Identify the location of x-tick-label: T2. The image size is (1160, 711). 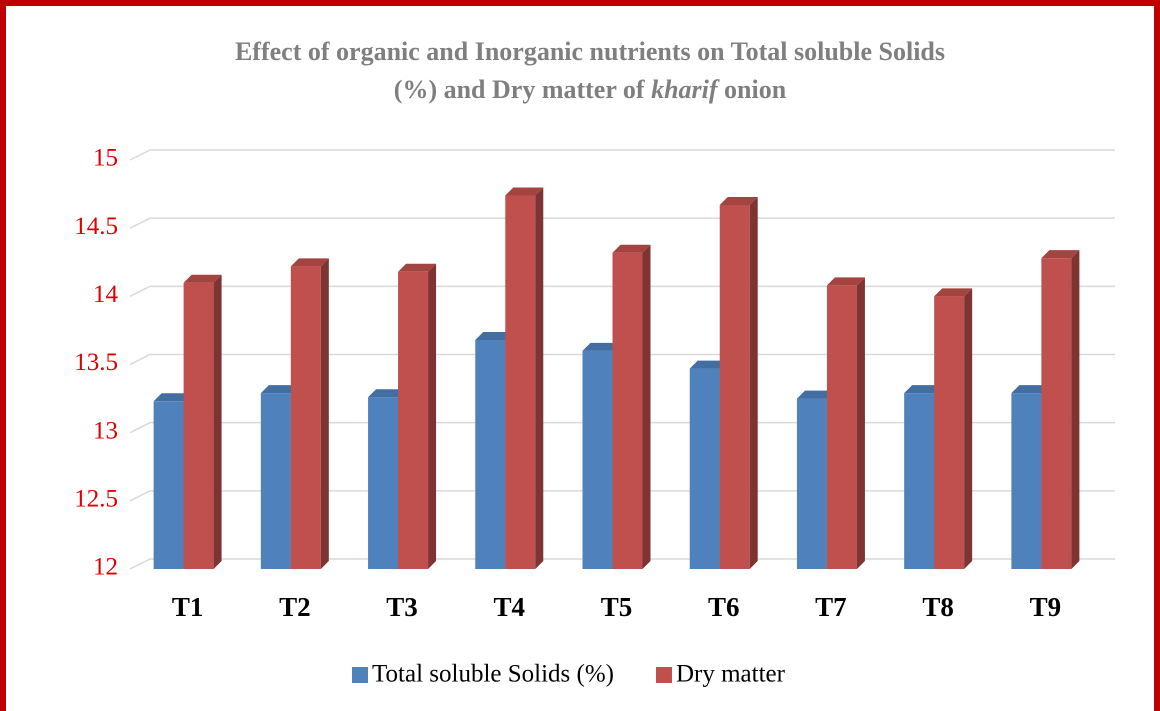
(295, 607).